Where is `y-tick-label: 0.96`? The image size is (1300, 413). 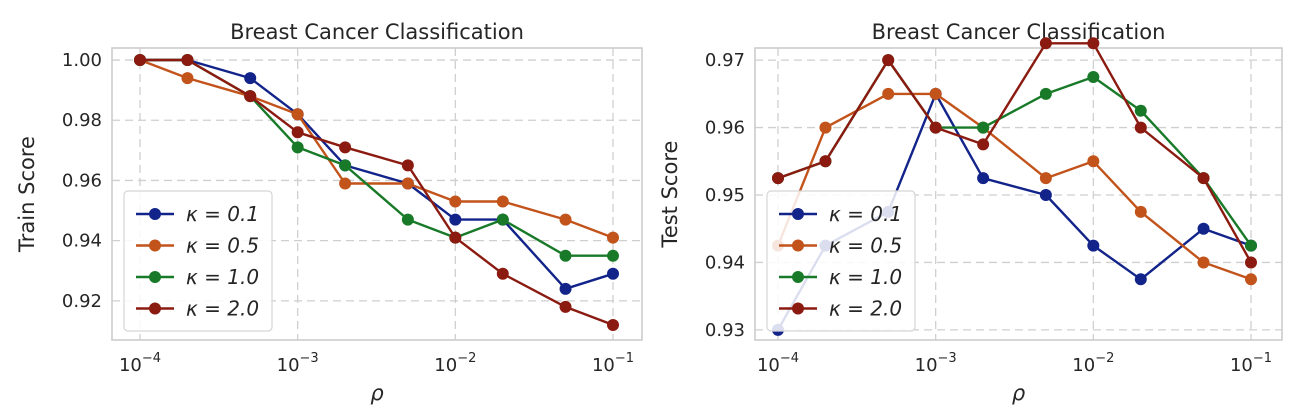 y-tick-label: 0.96 is located at coordinates (82, 180).